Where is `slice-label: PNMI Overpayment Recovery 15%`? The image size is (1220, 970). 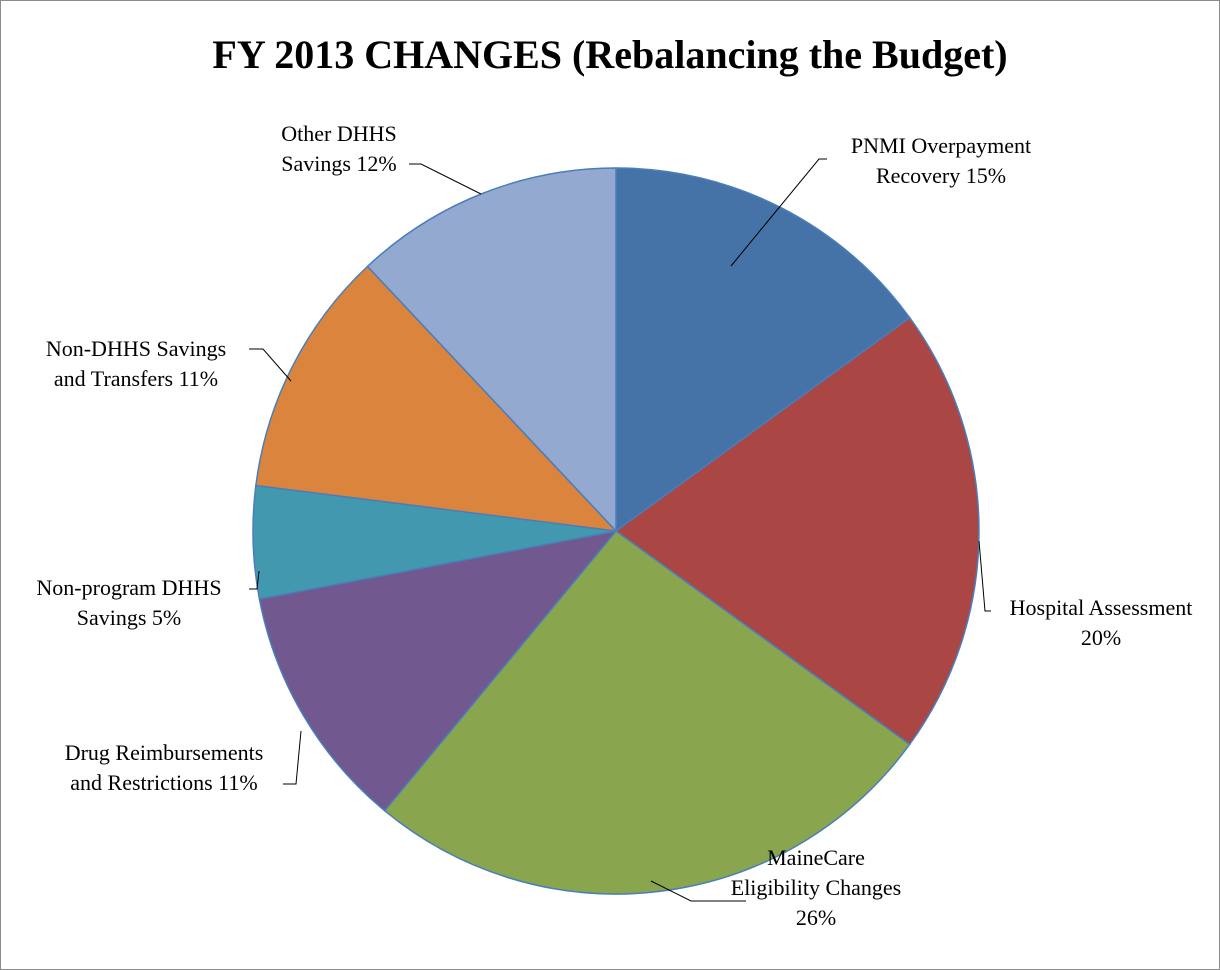
slice-label: PNMI Overpayment Recovery 15% is located at coordinates (941, 161).